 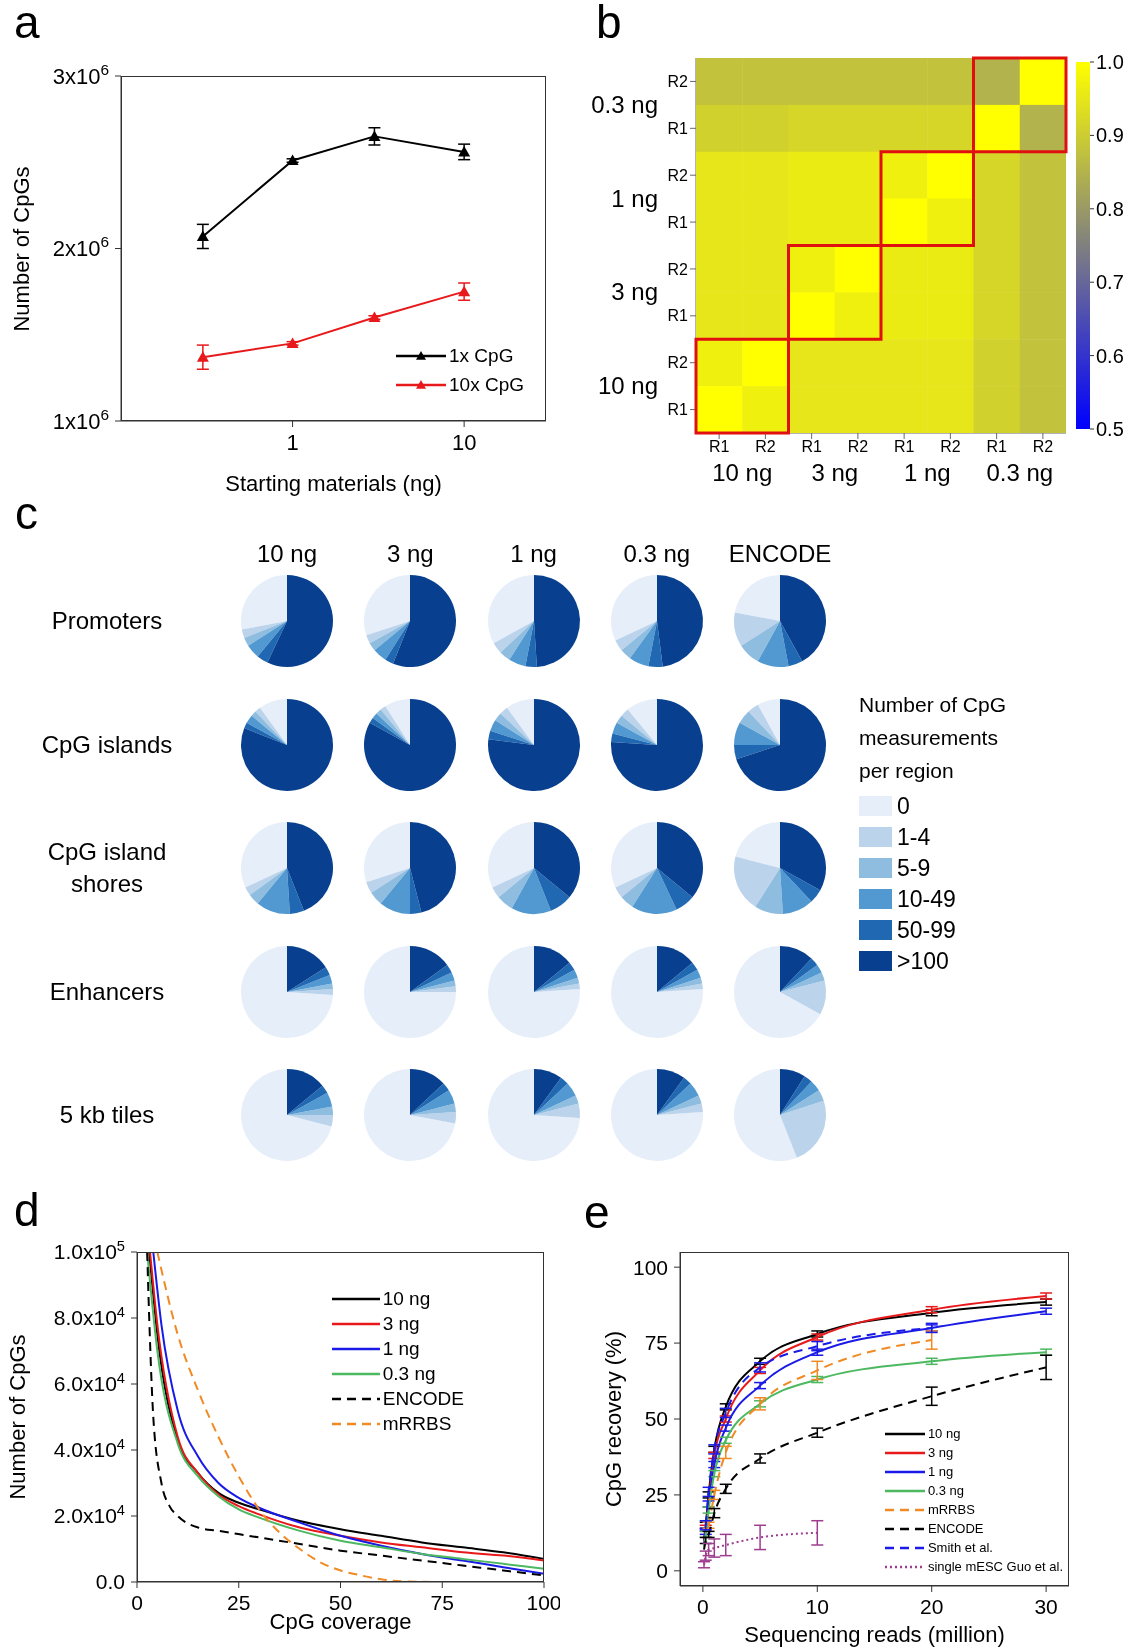 What do you see at coordinates (1110, 135) in the screenshot?
I see `color-bar-label: 0.9` at bounding box center [1110, 135].